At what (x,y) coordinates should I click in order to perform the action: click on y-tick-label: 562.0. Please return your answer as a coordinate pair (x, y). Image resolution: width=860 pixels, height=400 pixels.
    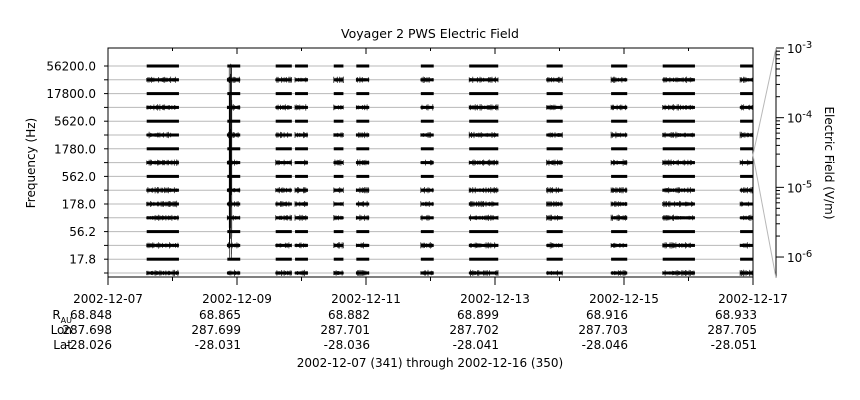
    Looking at the image, I should click on (79, 177).